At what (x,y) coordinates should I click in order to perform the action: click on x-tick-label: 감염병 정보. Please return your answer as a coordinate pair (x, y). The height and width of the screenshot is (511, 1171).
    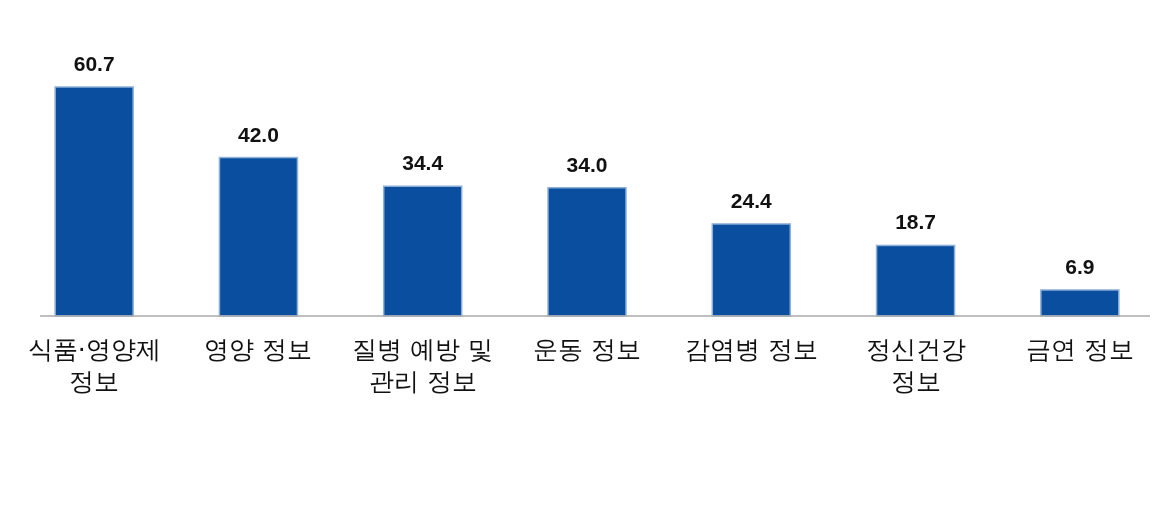
    Looking at the image, I should click on (751, 349).